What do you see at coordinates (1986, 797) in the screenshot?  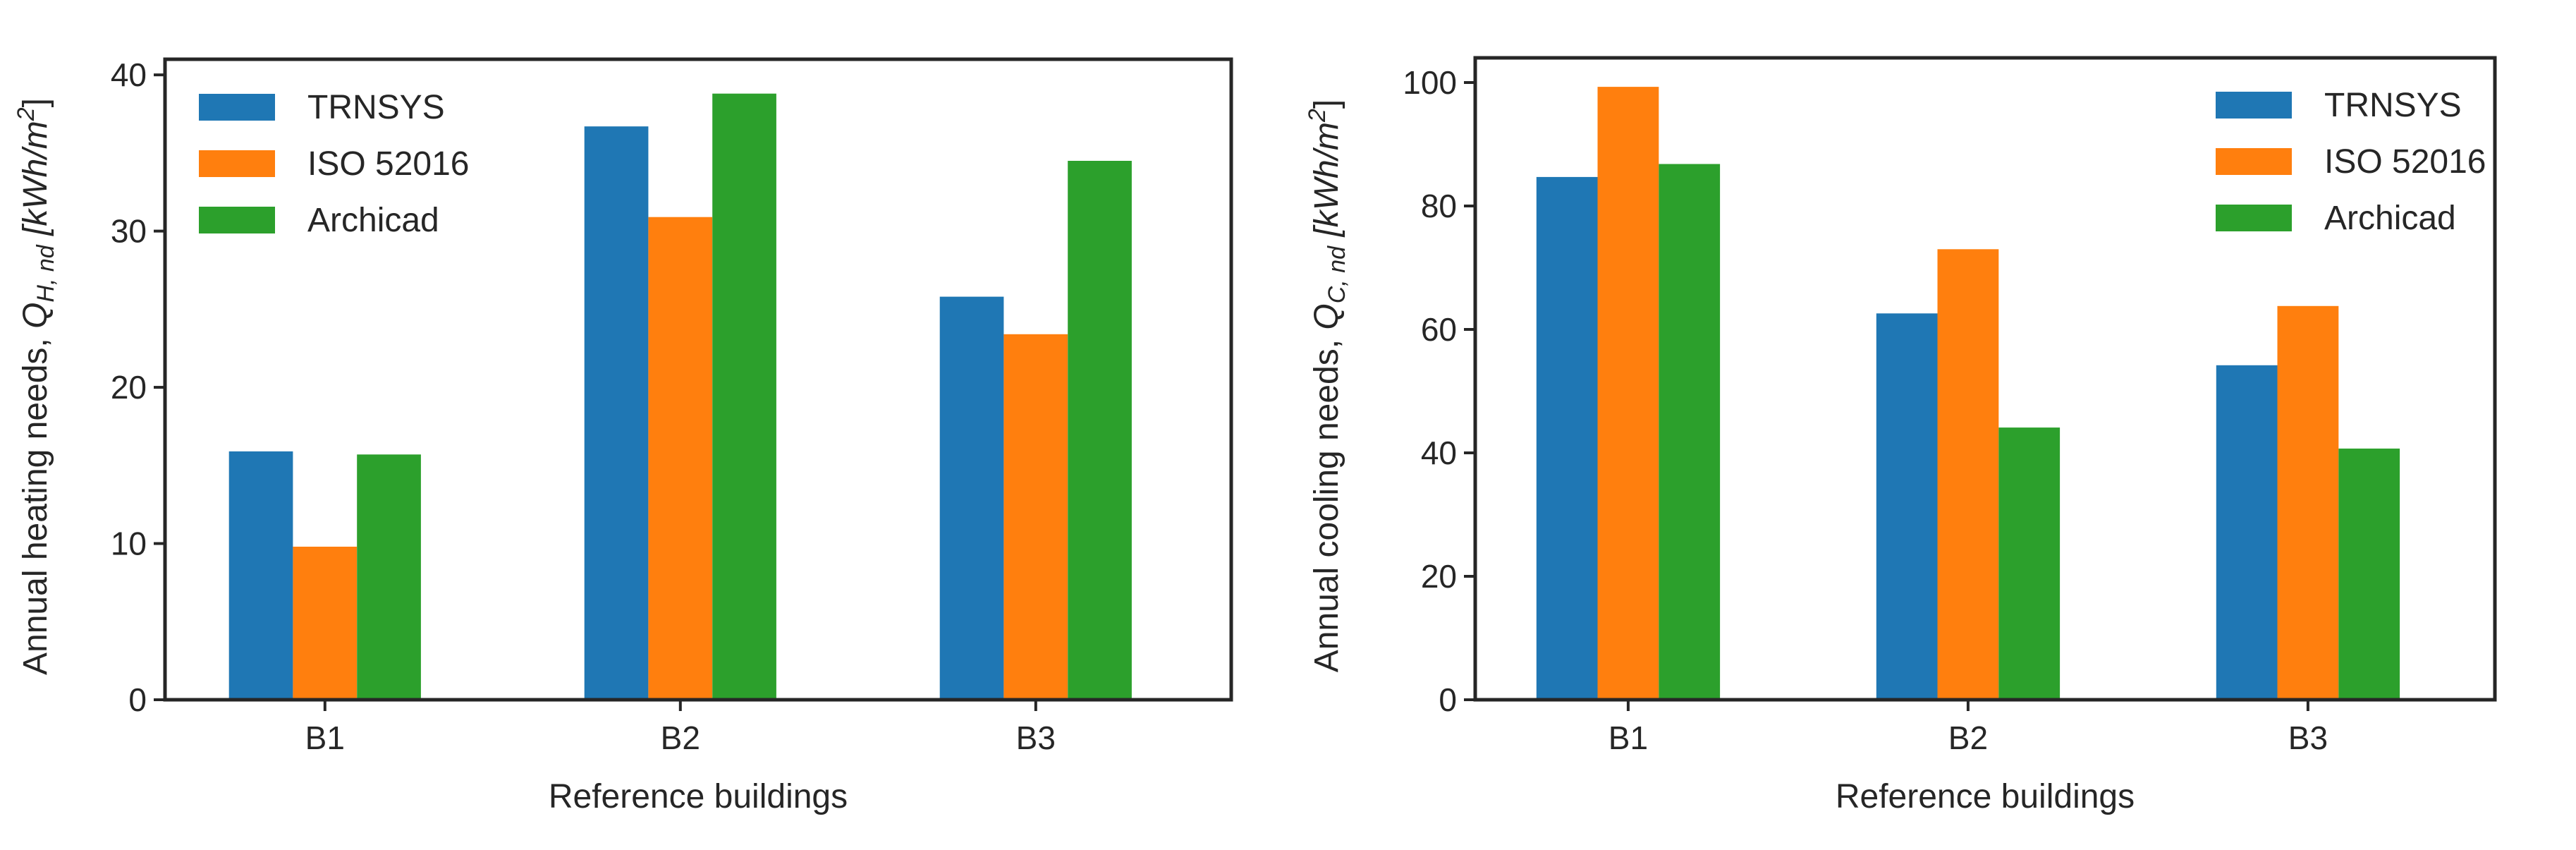 I see `cooling-x-axis-label: Reference buildings` at bounding box center [1986, 797].